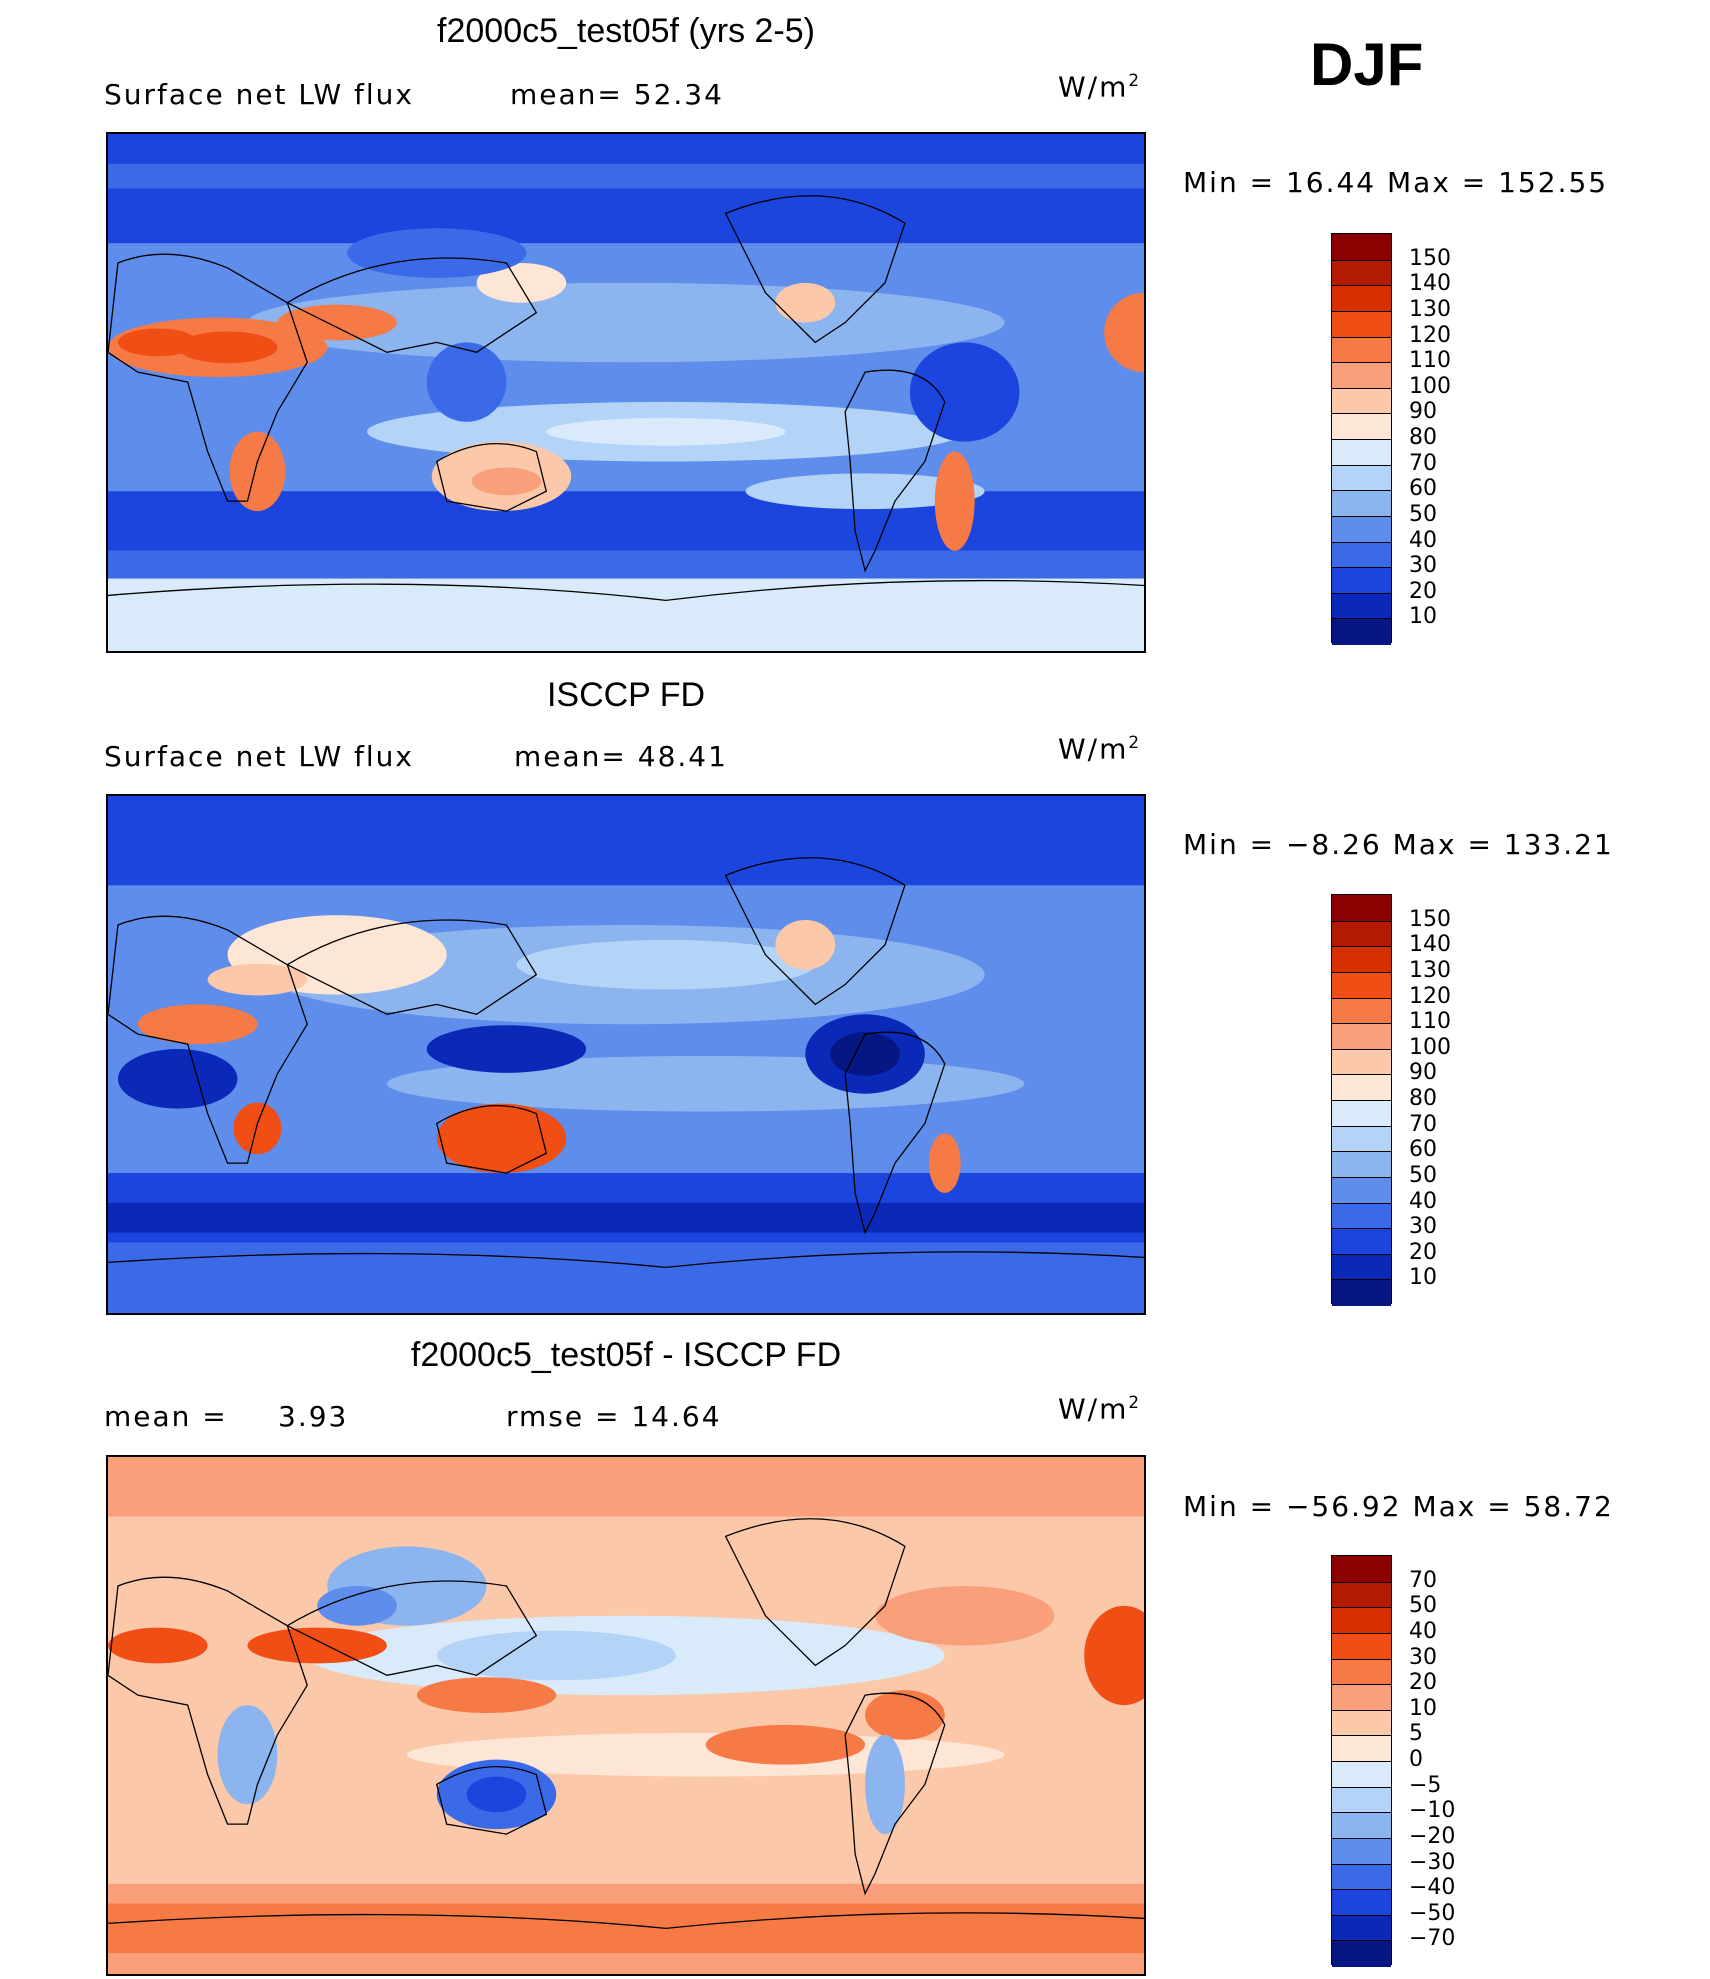 Image resolution: width=1710 pixels, height=1979 pixels. What do you see at coordinates (1398, 1506) in the screenshot?
I see `panel-3-minmax: Min = −56.92 Max = 58.72` at bounding box center [1398, 1506].